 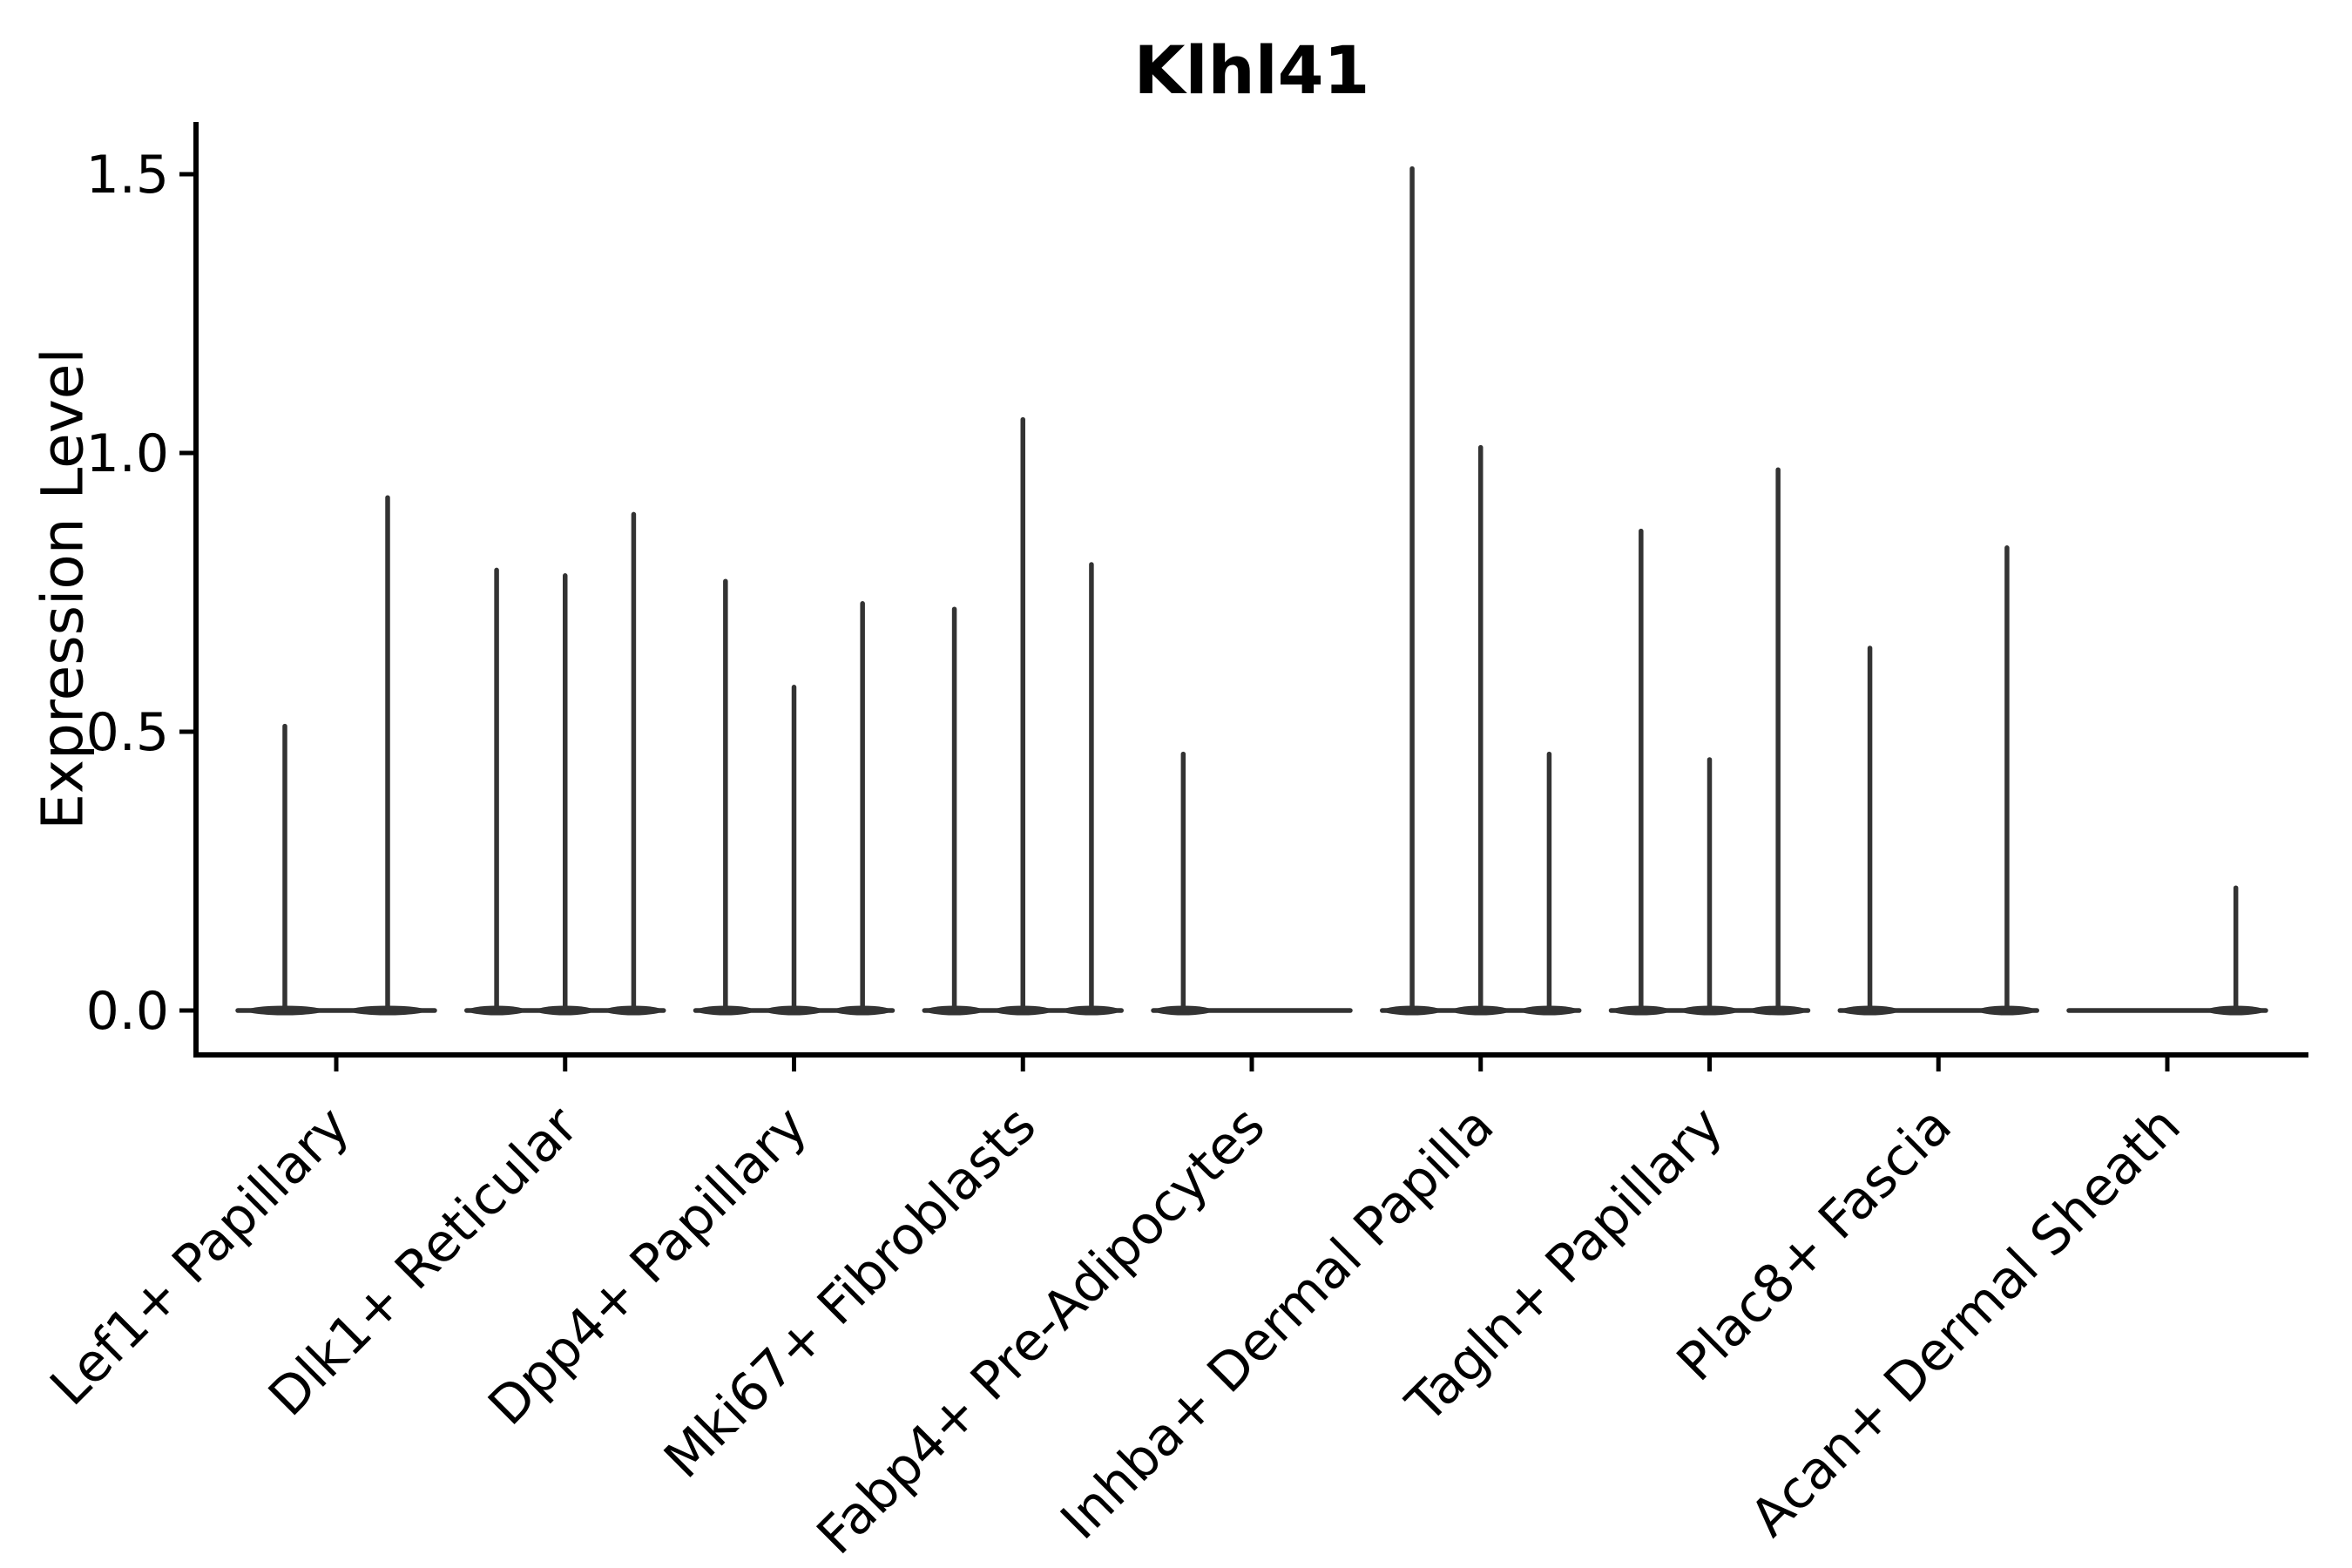 I want to click on chart-title: Klhl41, so click(x=1251, y=70).